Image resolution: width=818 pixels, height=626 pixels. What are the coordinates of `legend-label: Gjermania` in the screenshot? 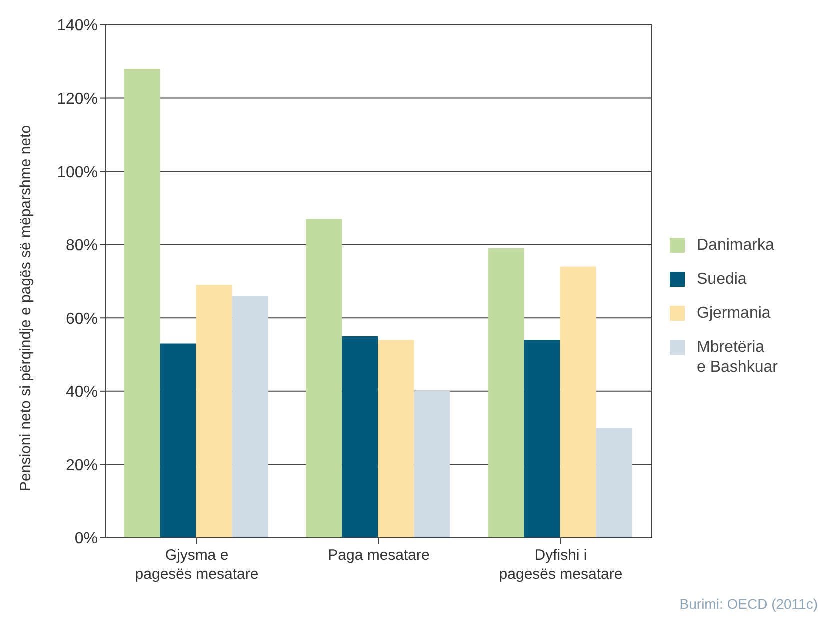 It's located at (734, 314).